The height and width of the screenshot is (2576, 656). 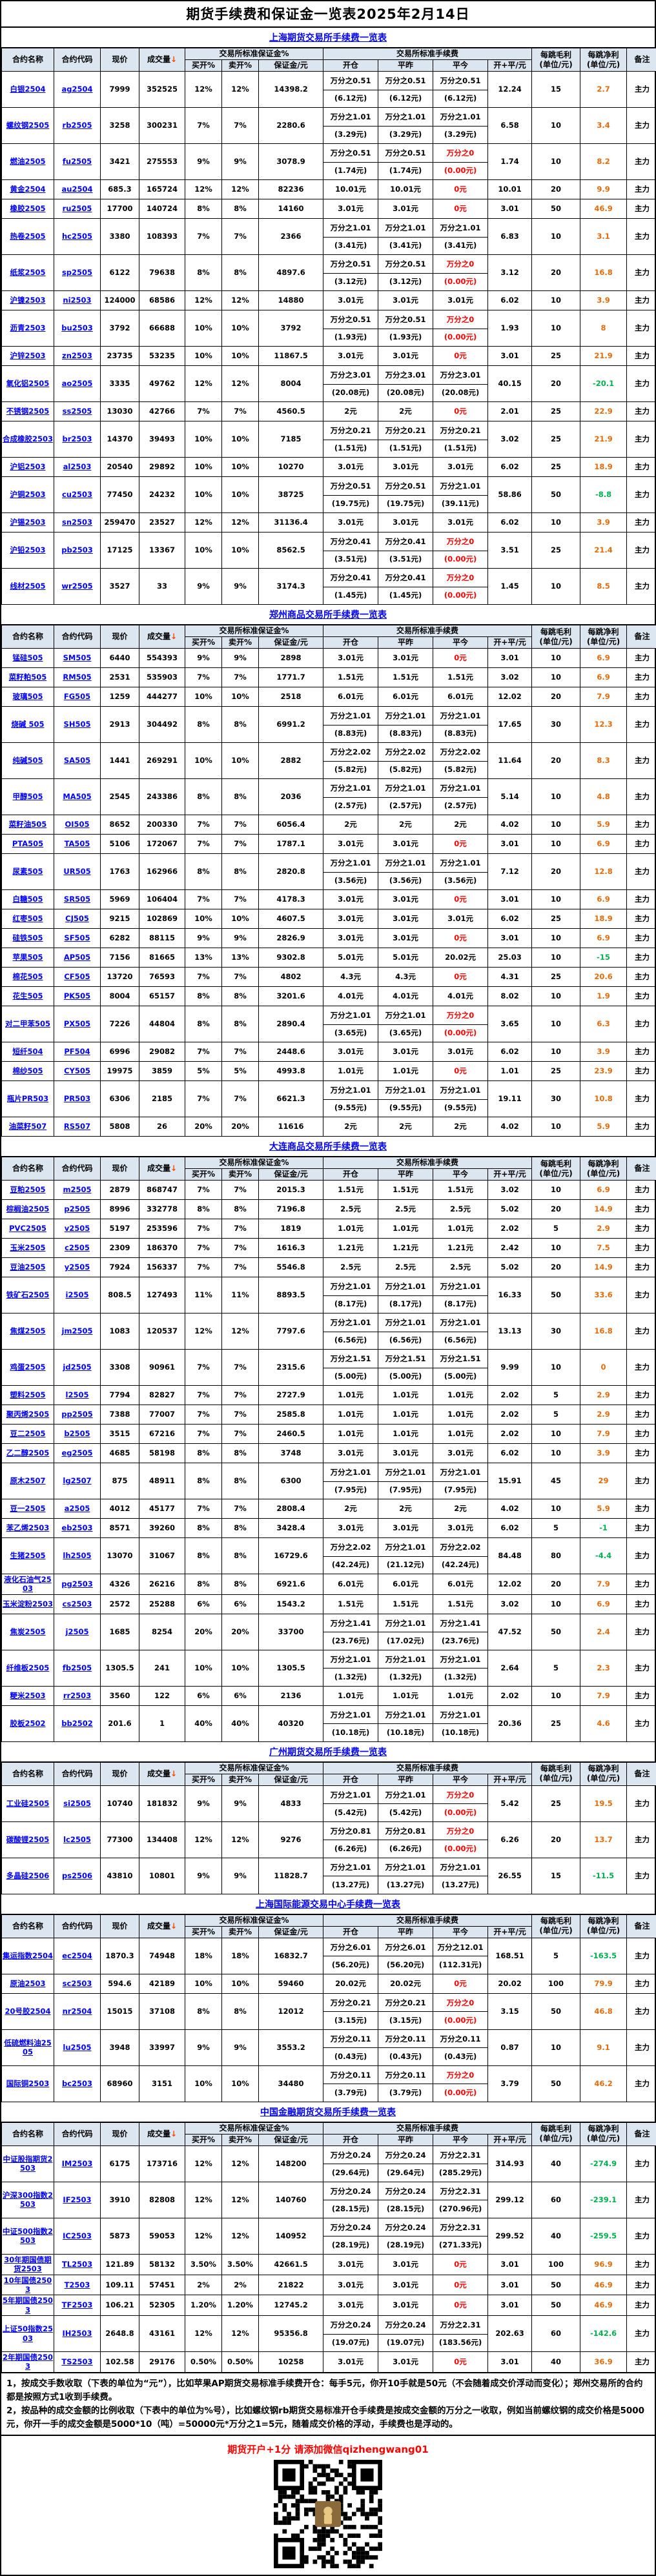 I want to click on contract-name-link: 红枣505, so click(x=27, y=918).